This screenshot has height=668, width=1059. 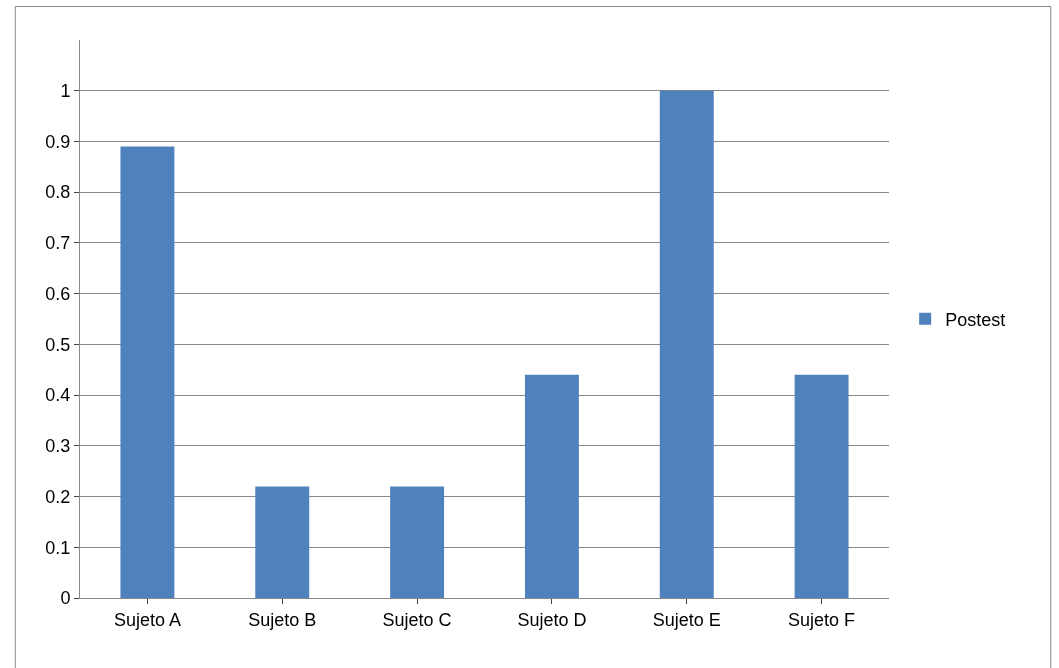 I want to click on y-tick-label: 0.3, so click(x=58, y=446).